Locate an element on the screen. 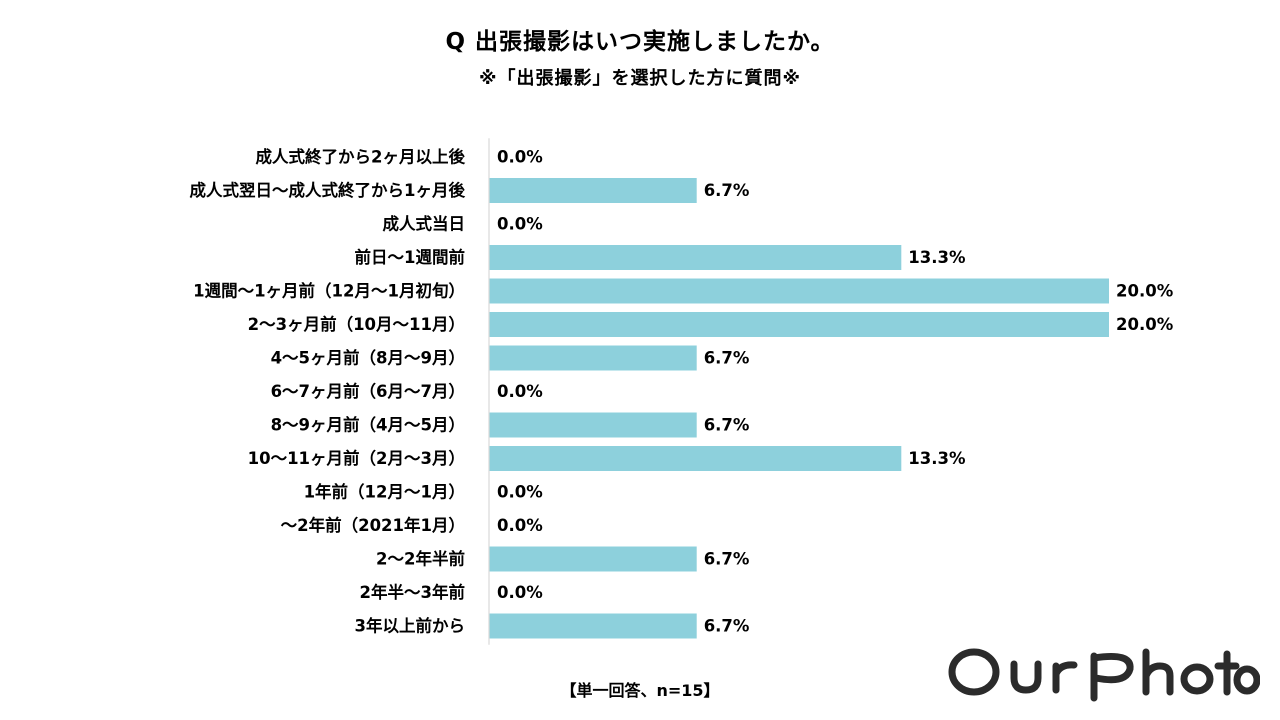  category-label: 前日～1週間前 is located at coordinates (410, 257).